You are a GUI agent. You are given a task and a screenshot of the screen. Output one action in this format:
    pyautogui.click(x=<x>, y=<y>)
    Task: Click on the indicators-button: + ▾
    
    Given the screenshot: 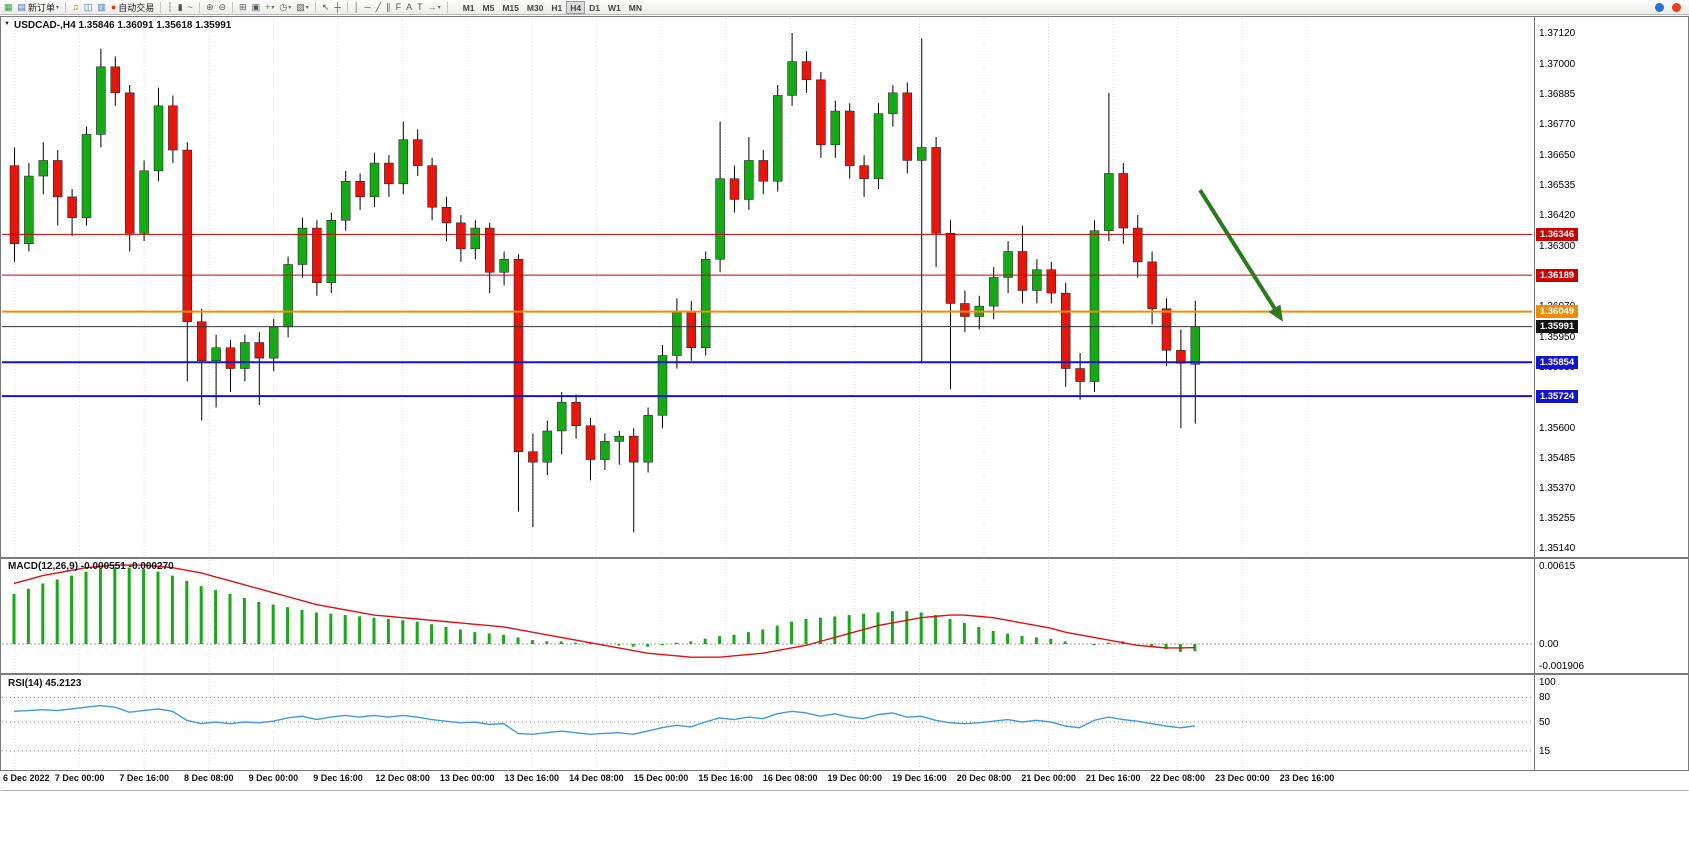 What is the action you would take?
    pyautogui.click(x=269, y=7)
    